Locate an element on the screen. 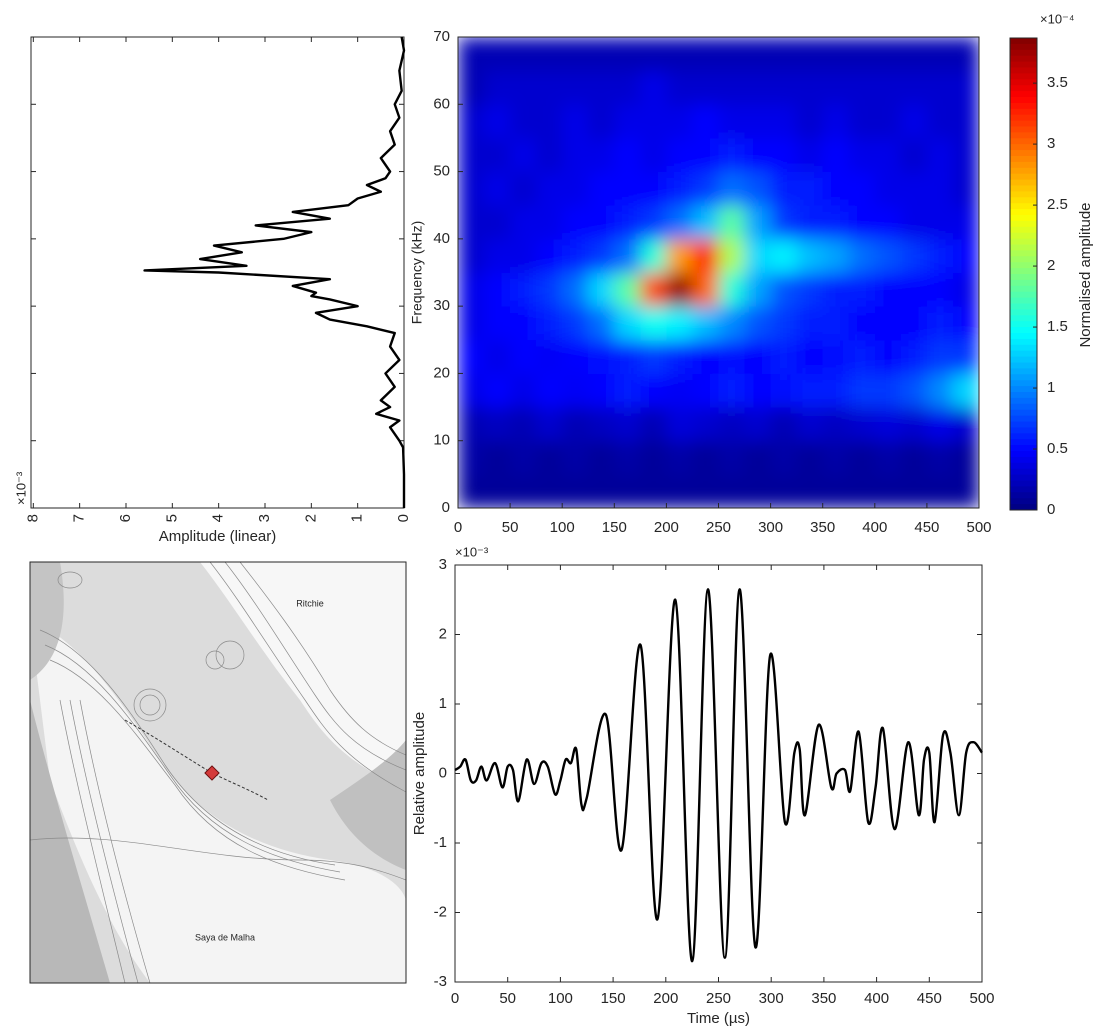  x-tick-label: 200 is located at coordinates (666, 527).